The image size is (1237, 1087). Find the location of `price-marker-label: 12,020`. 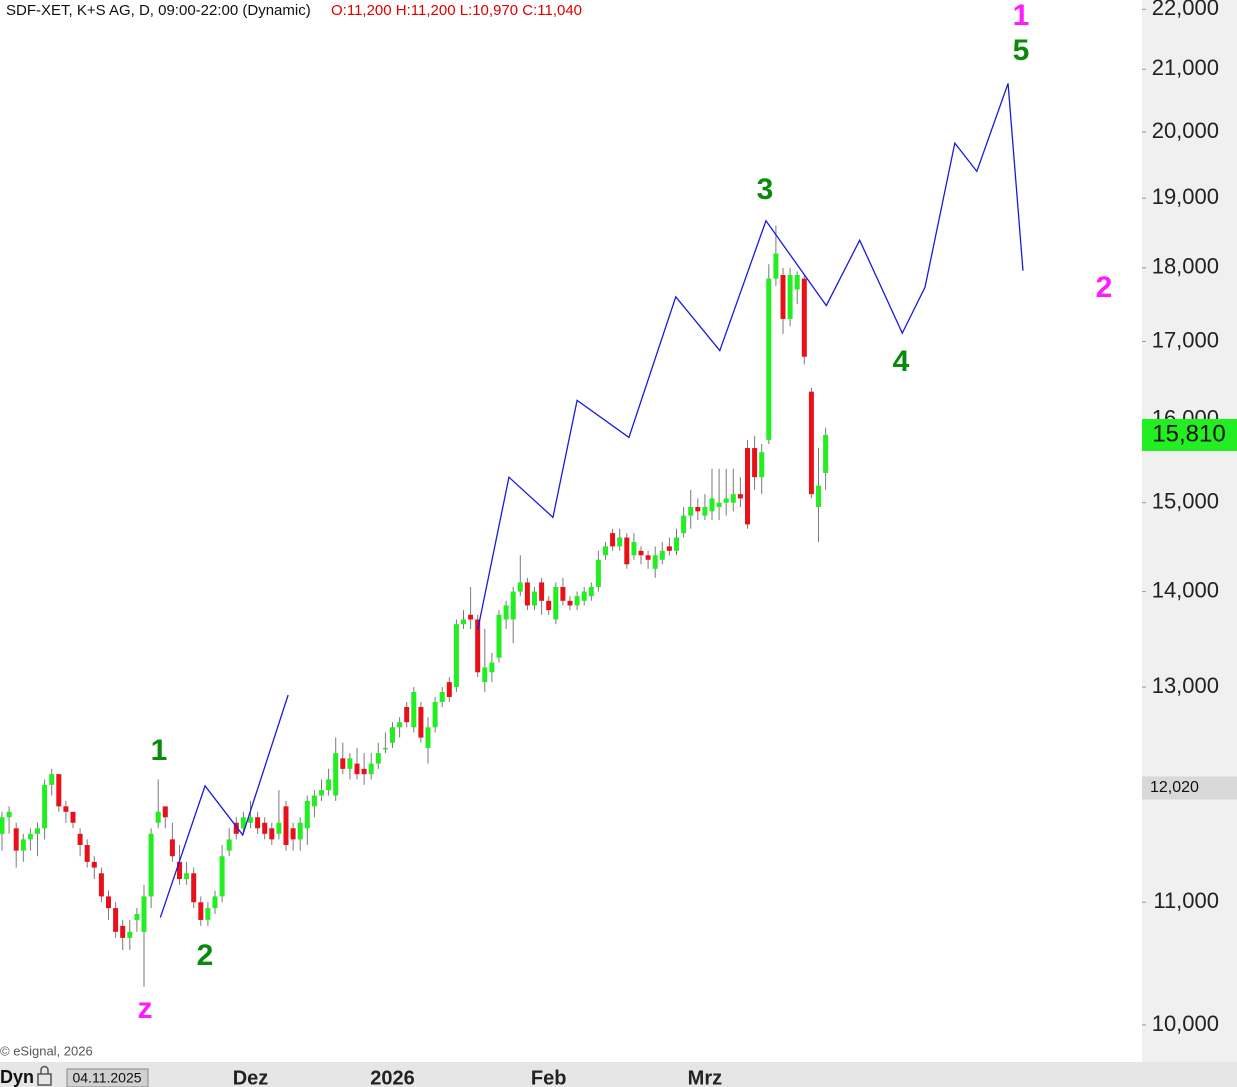

price-marker-label: 12,020 is located at coordinates (1174, 787).